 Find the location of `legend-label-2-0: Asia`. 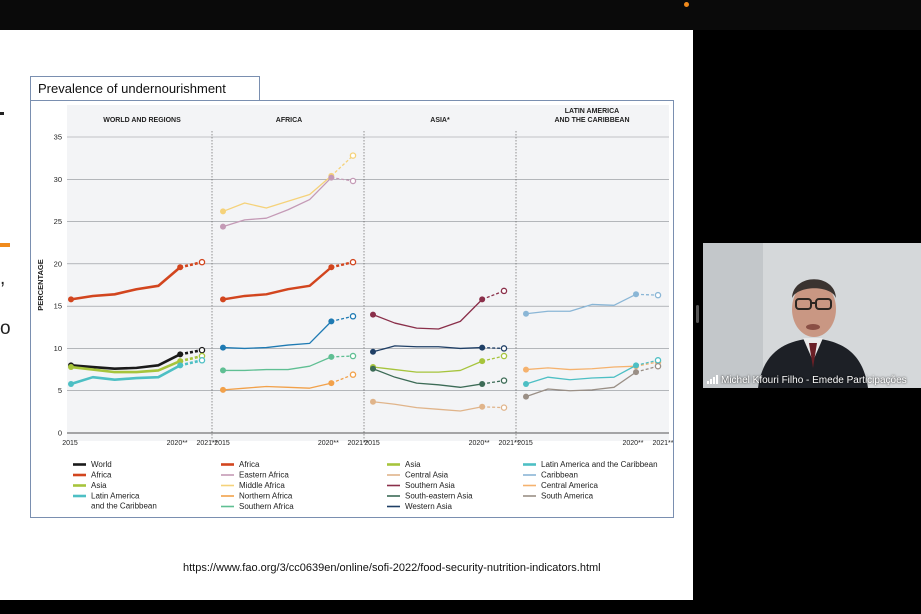

legend-label-2-0: Asia is located at coordinates (413, 464).